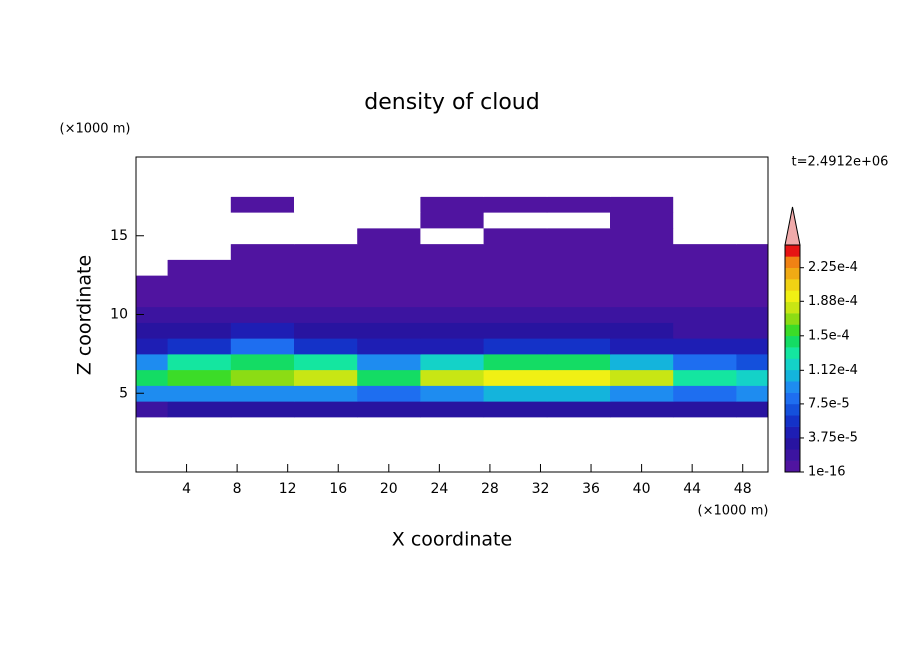  Describe the element at coordinates (95, 129) in the screenshot. I see `y-unit: (×1000 m)` at that location.